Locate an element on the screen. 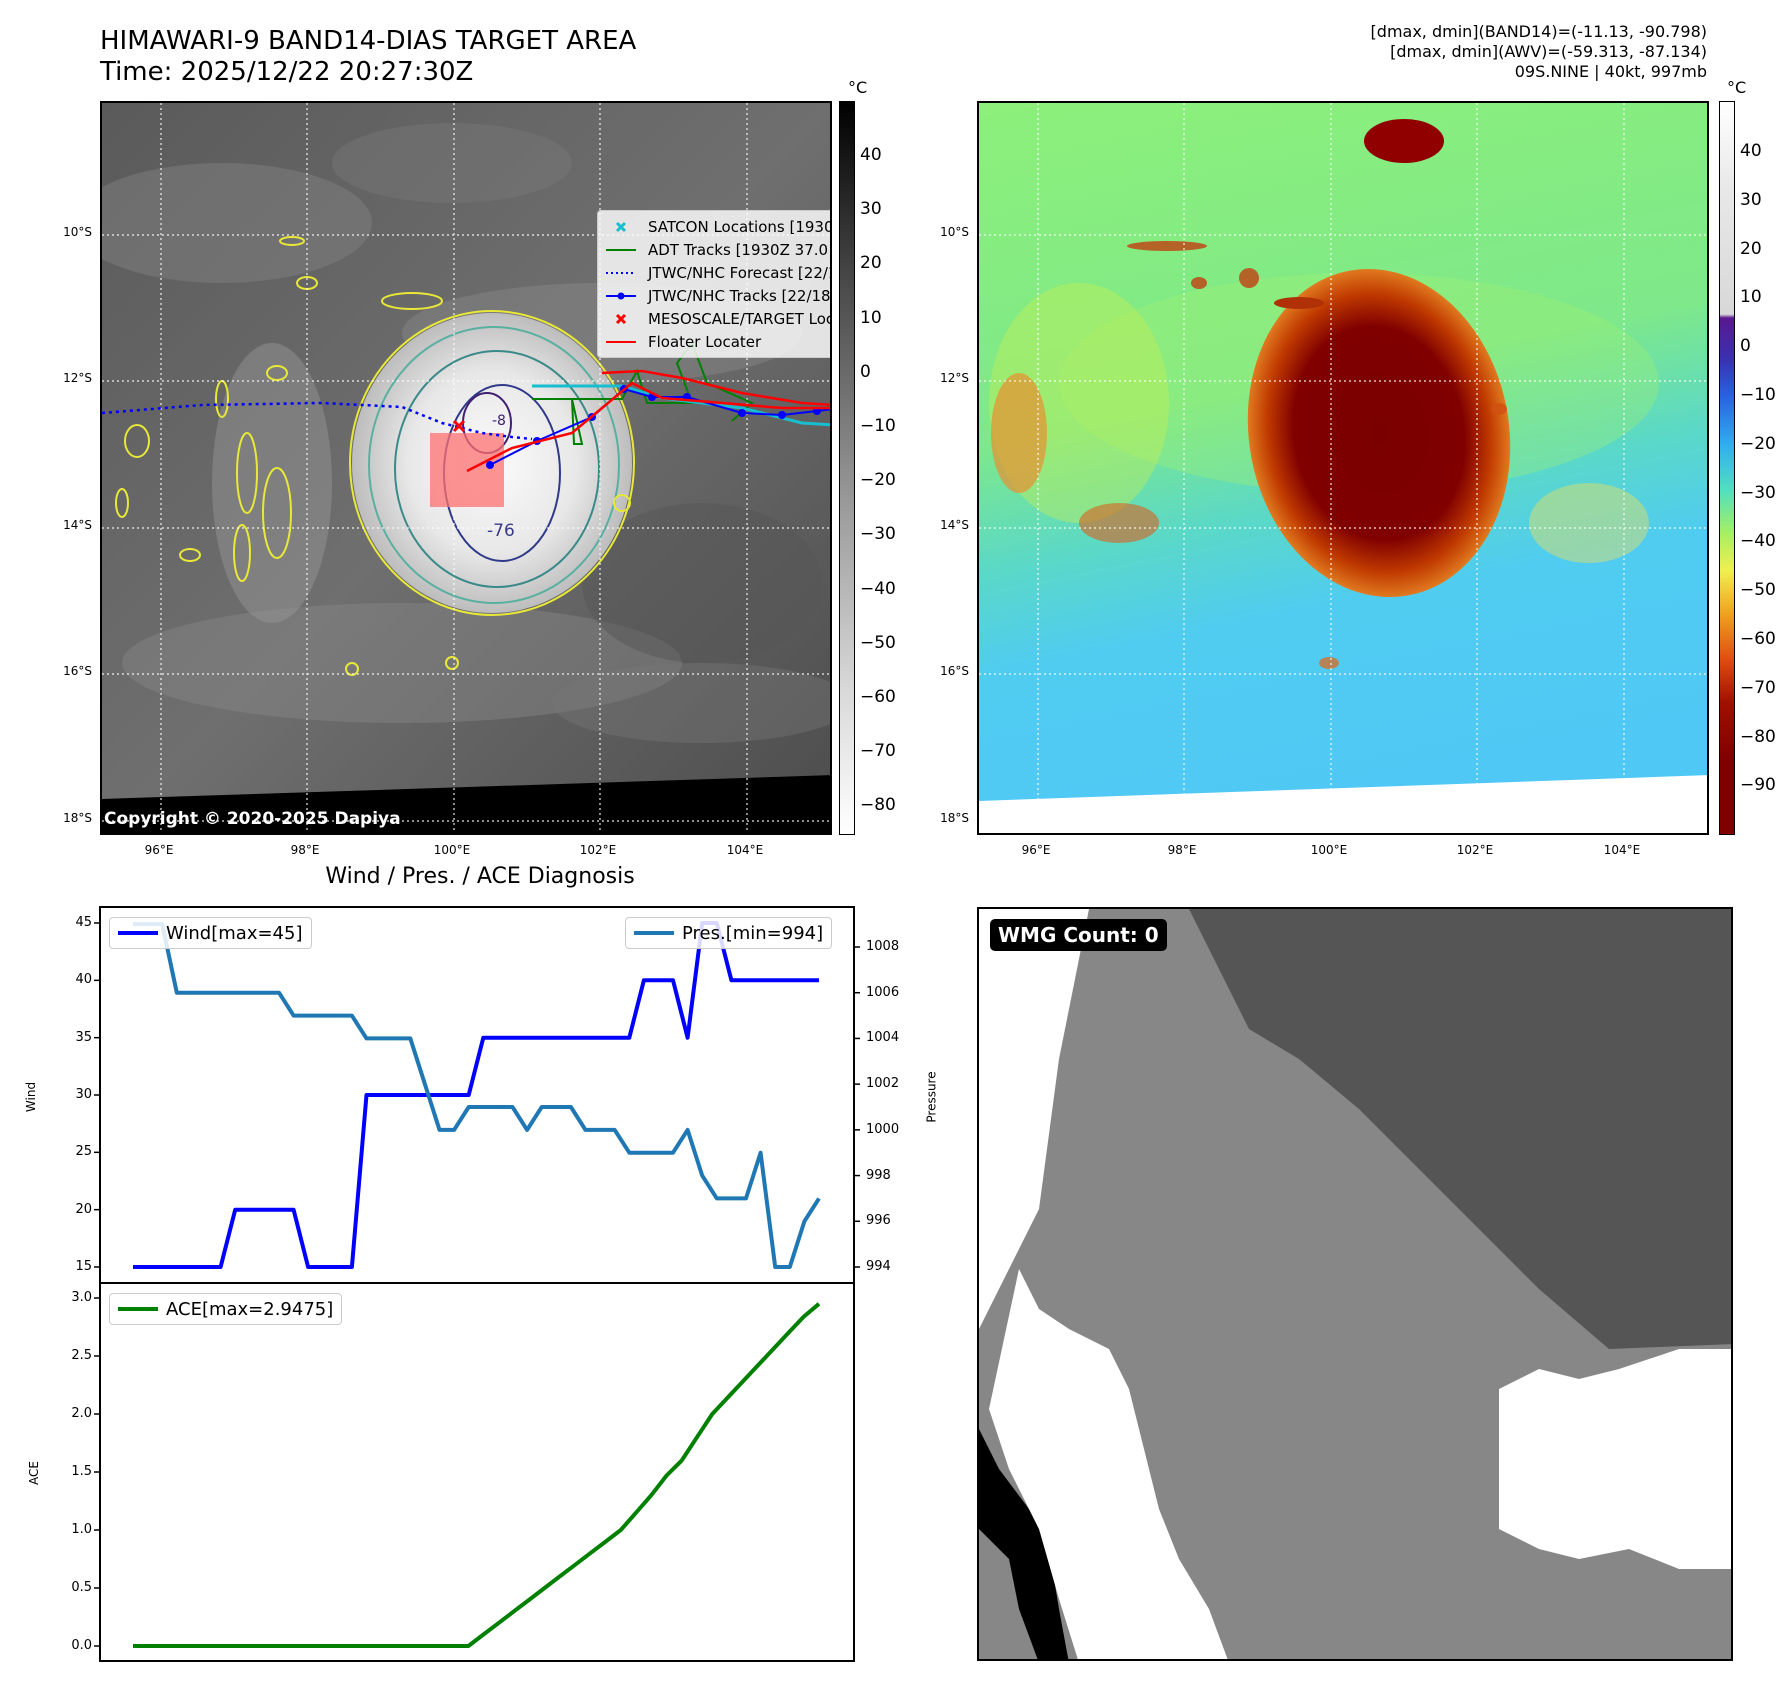 The height and width of the screenshot is (1690, 1792). pressure-series is located at coordinates (477, 1095).